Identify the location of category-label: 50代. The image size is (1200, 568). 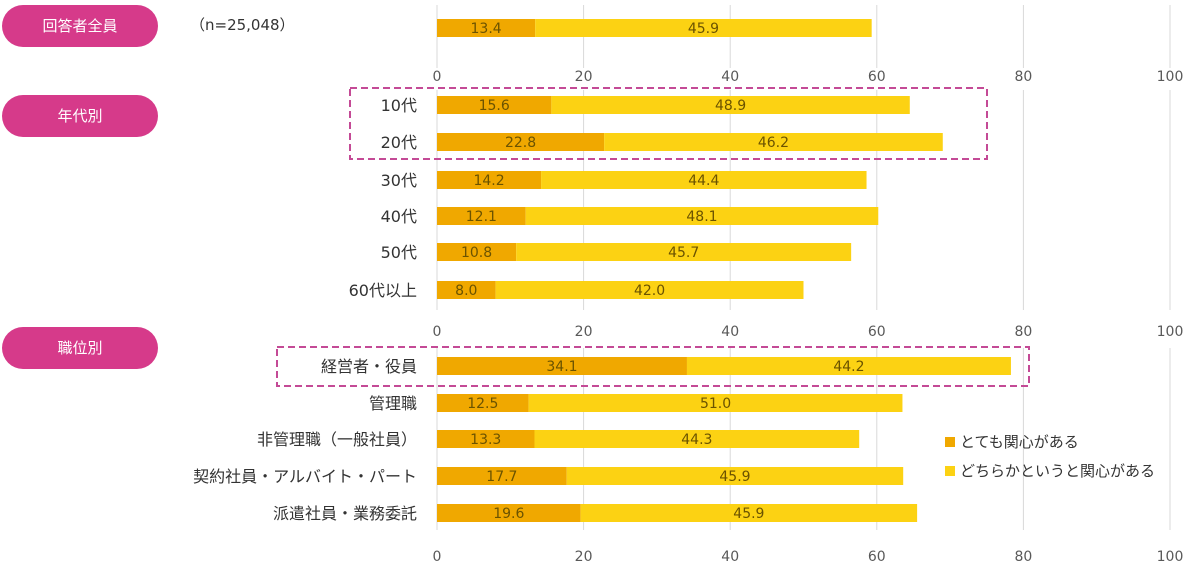
(399, 252).